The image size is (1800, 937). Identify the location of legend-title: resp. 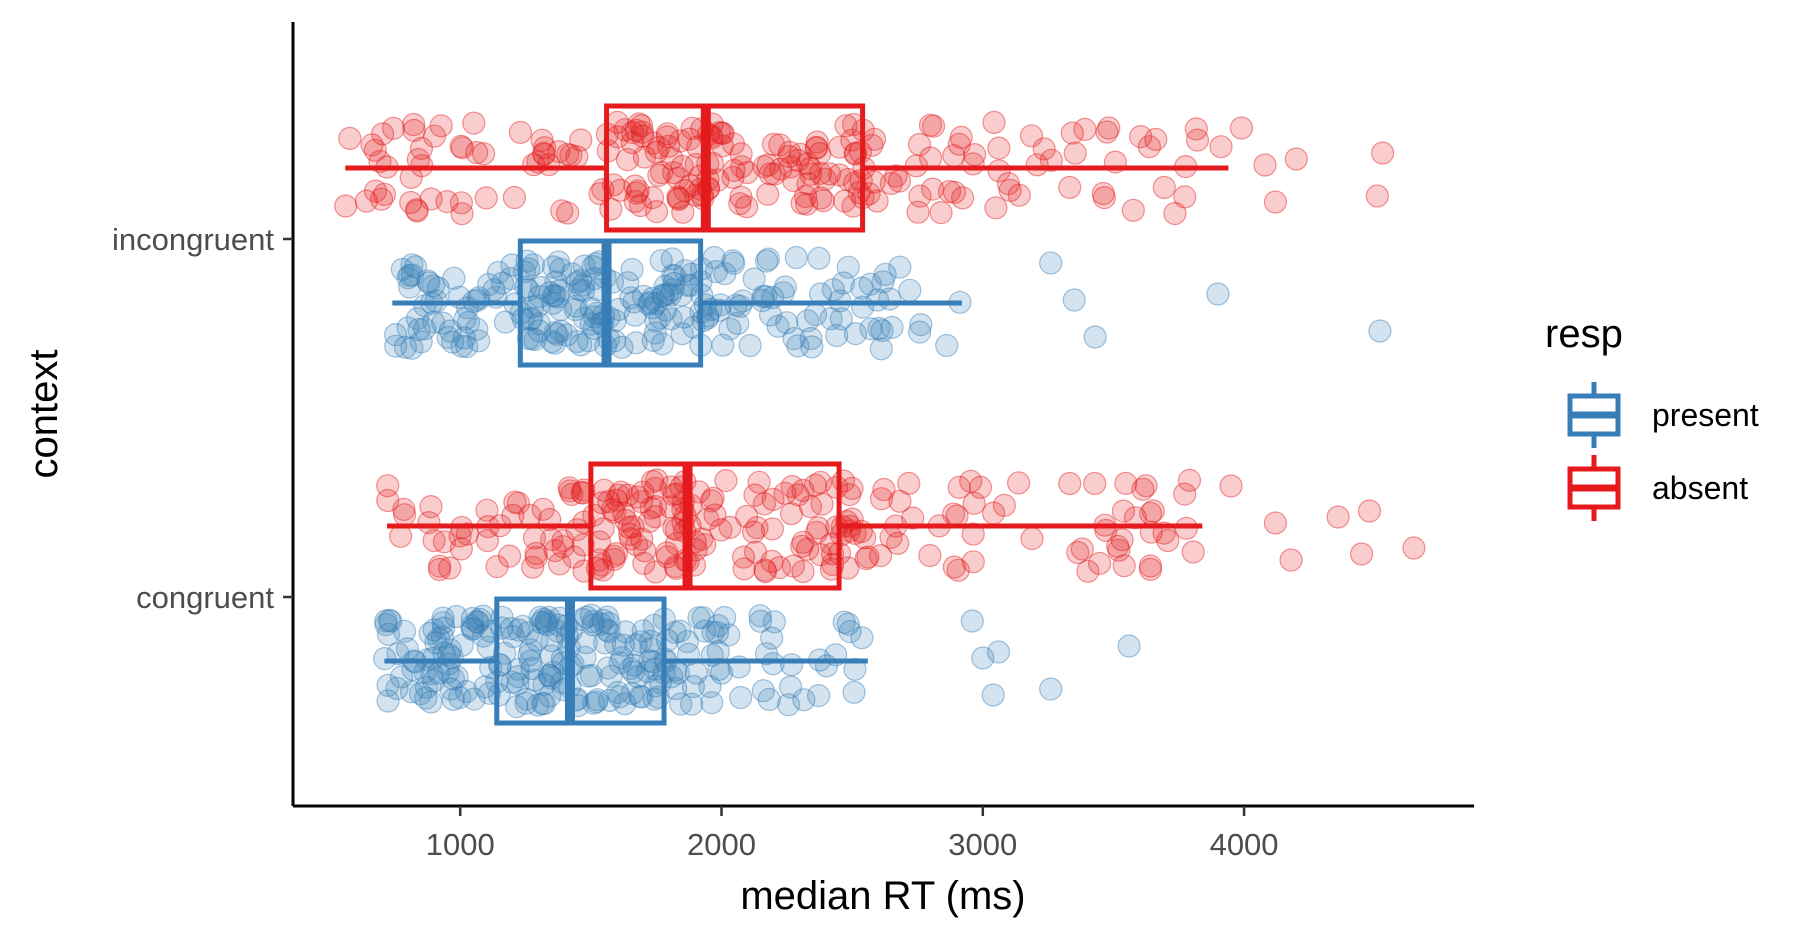
(1584, 334).